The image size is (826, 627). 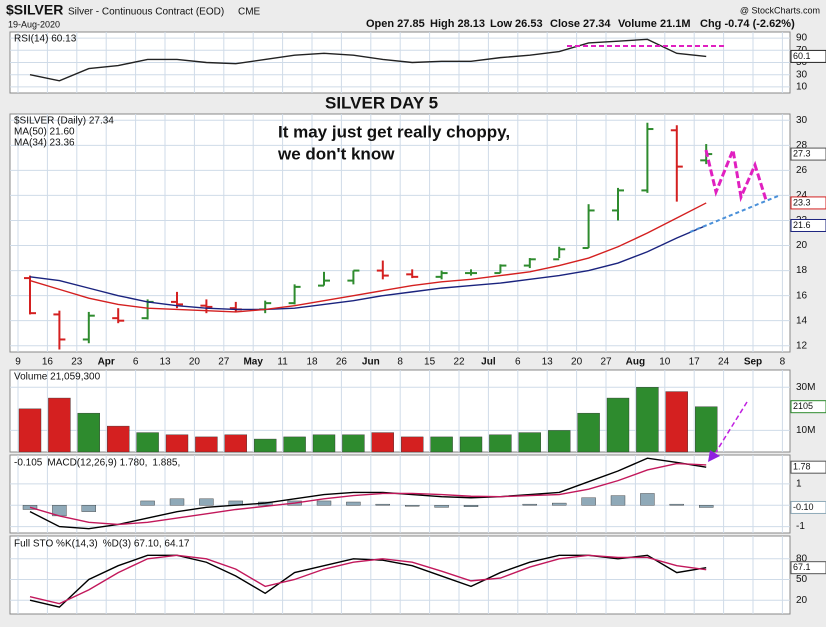 I want to click on arrow-head, so click(x=714, y=456).